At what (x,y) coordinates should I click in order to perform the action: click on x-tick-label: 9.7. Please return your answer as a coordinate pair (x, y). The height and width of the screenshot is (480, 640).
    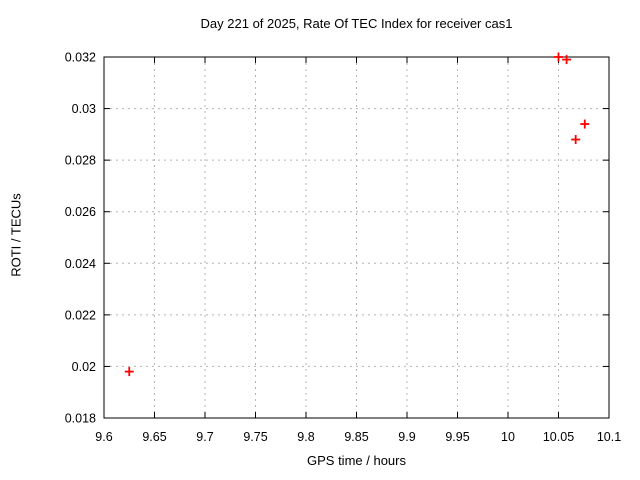
    Looking at the image, I should click on (204, 437).